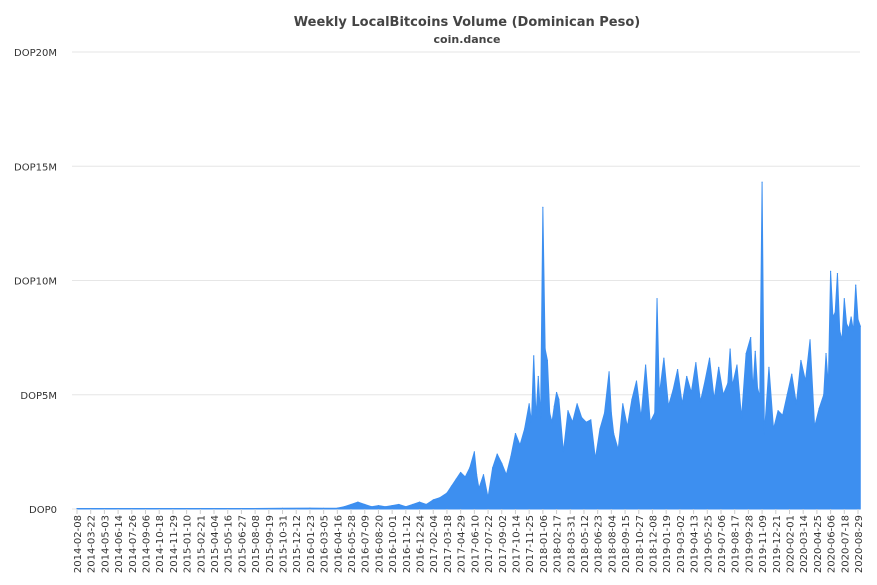 The width and height of the screenshot is (877, 585). I want to click on x-tick-label: 2020-02-01, so click(790, 544).